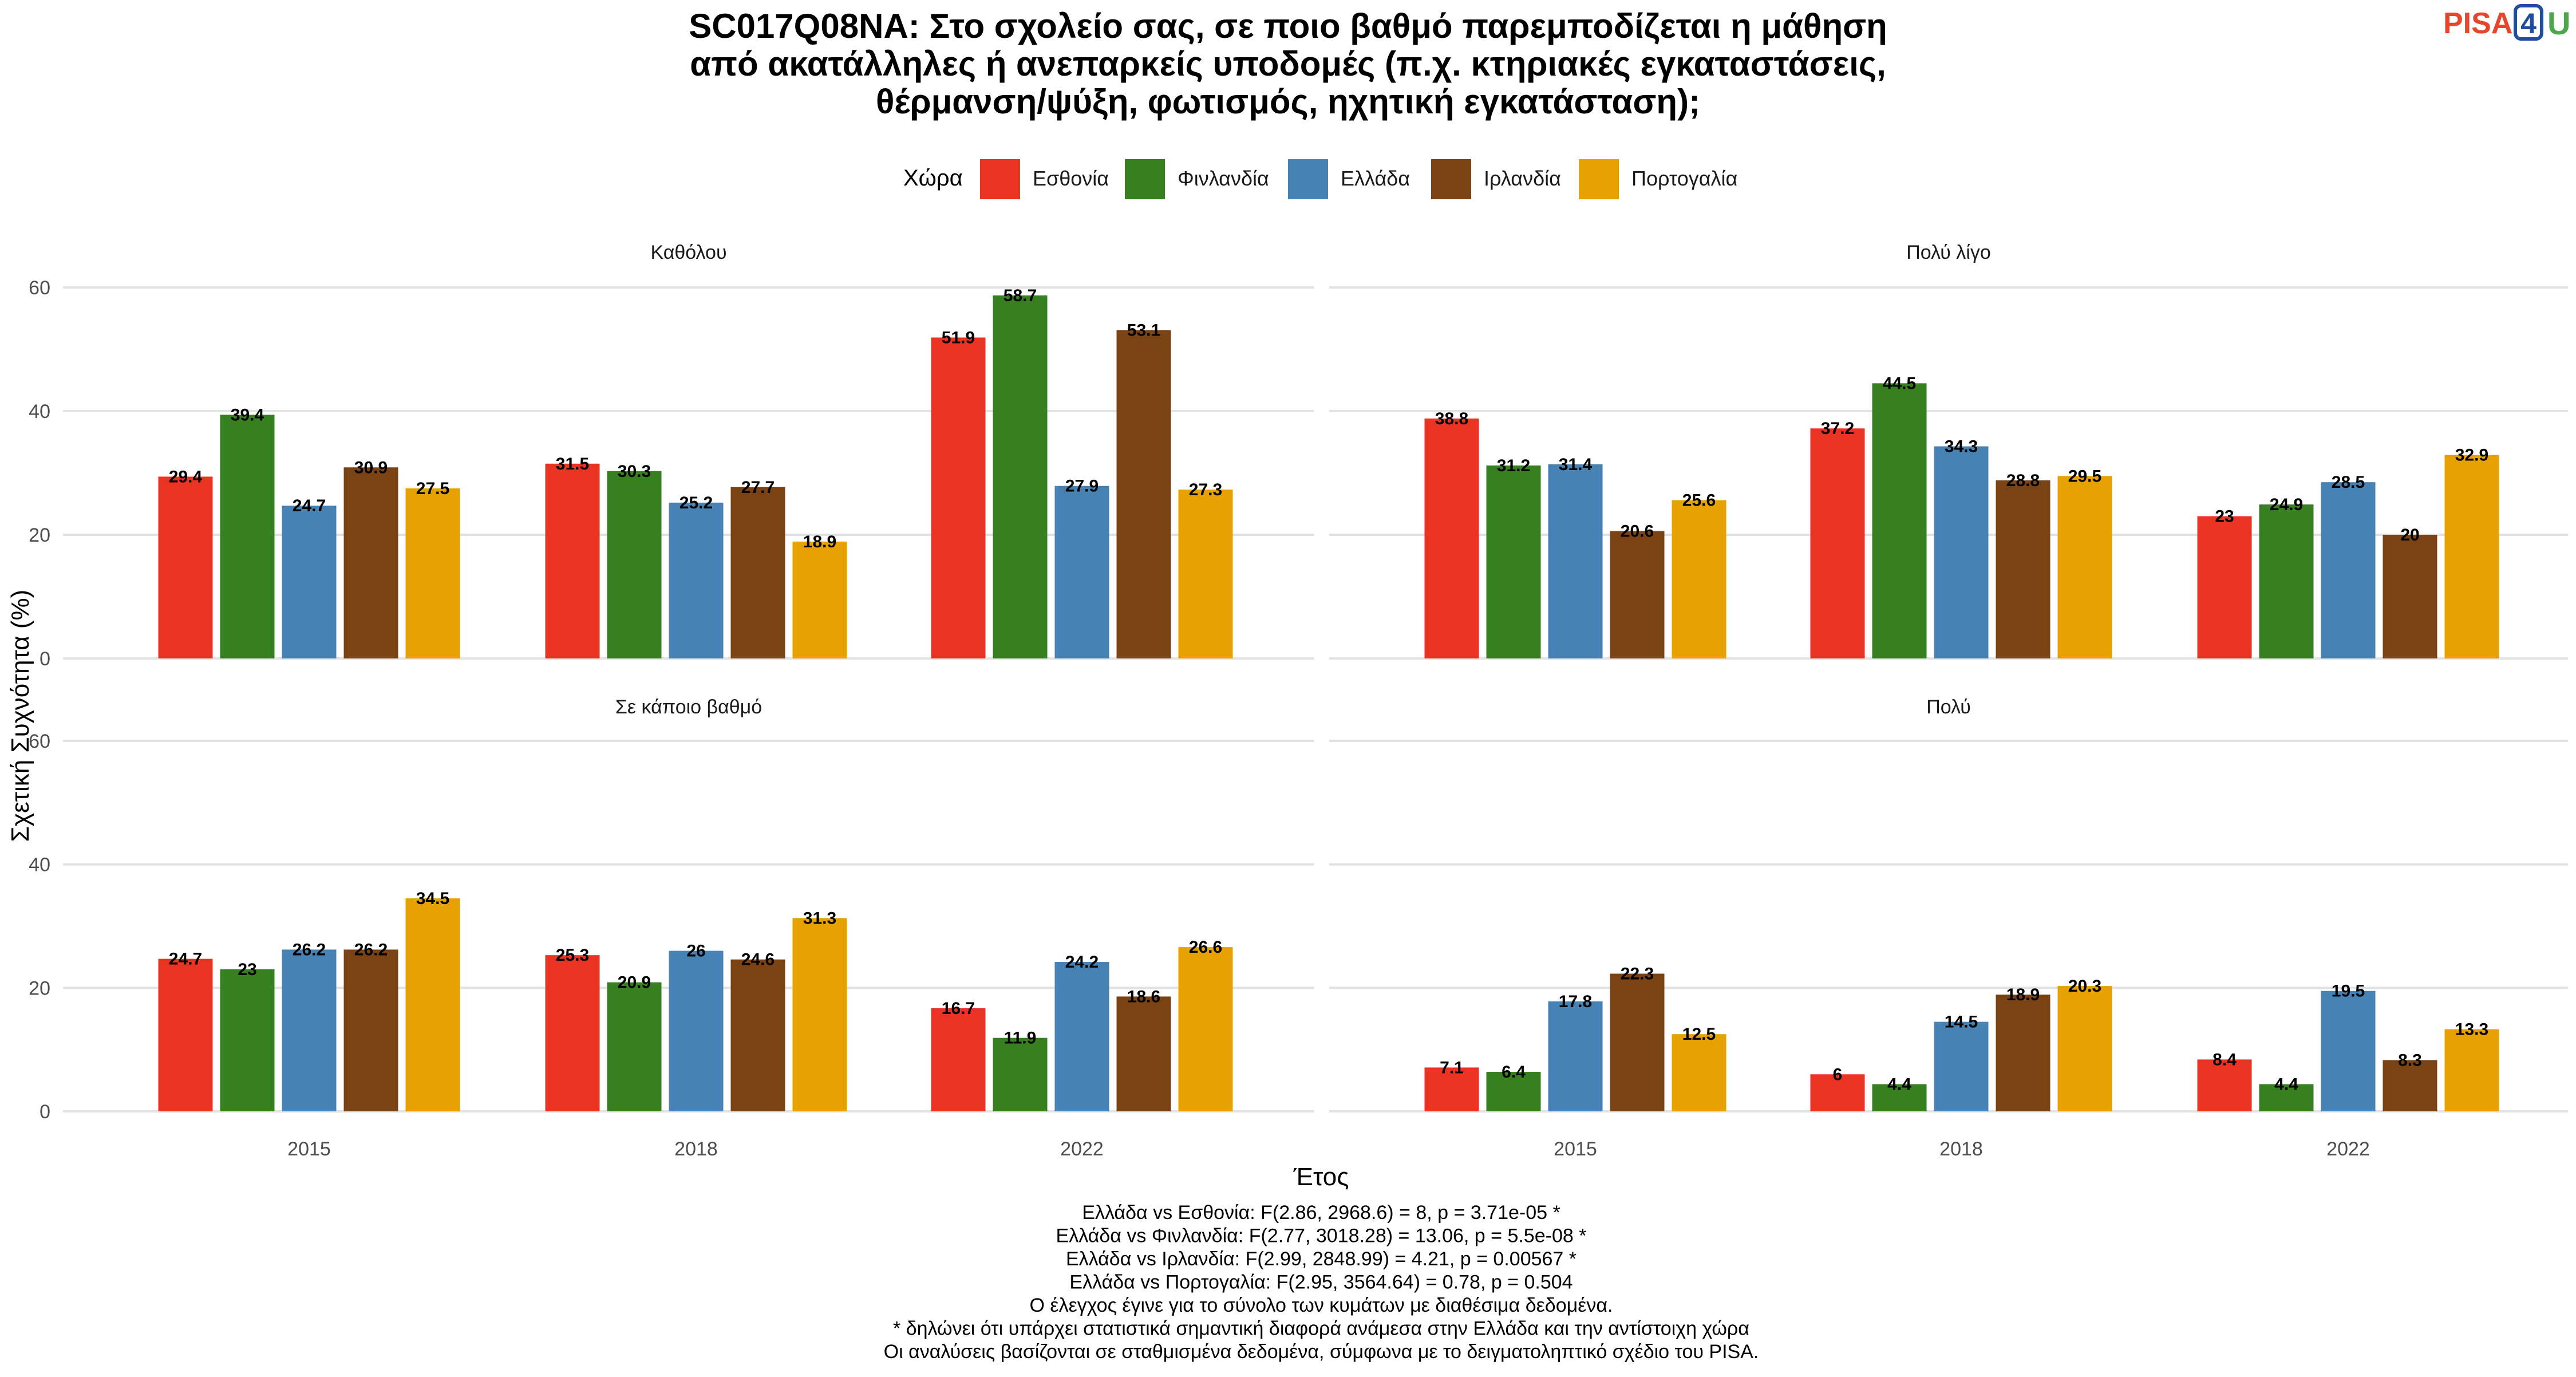 The height and width of the screenshot is (1377, 2576). I want to click on bar-value-label: 30.3, so click(634, 471).